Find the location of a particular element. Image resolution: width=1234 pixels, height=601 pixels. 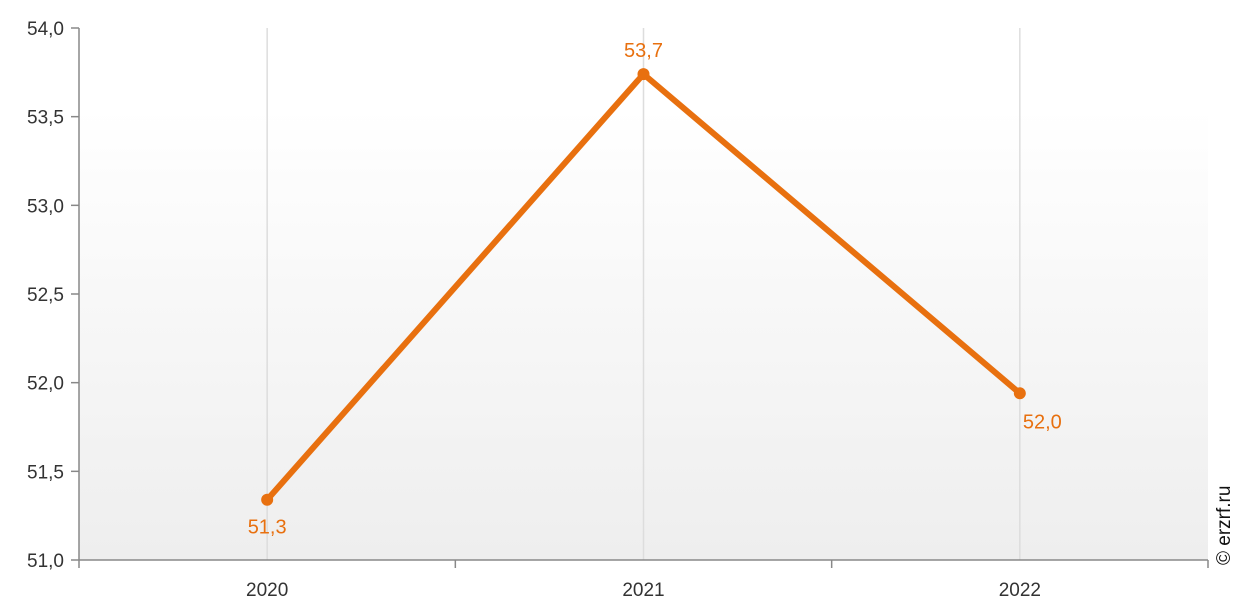

x-tick-label-2022: 2022 is located at coordinates (1020, 590).